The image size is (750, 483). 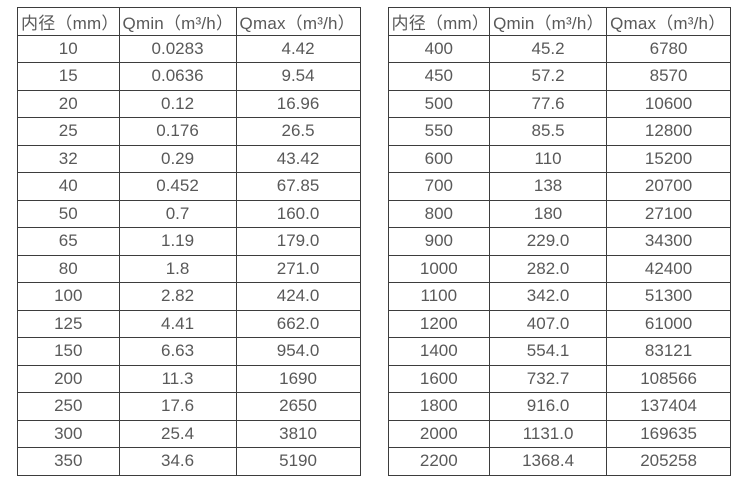 I want to click on table-cell: 125, so click(x=68, y=323).